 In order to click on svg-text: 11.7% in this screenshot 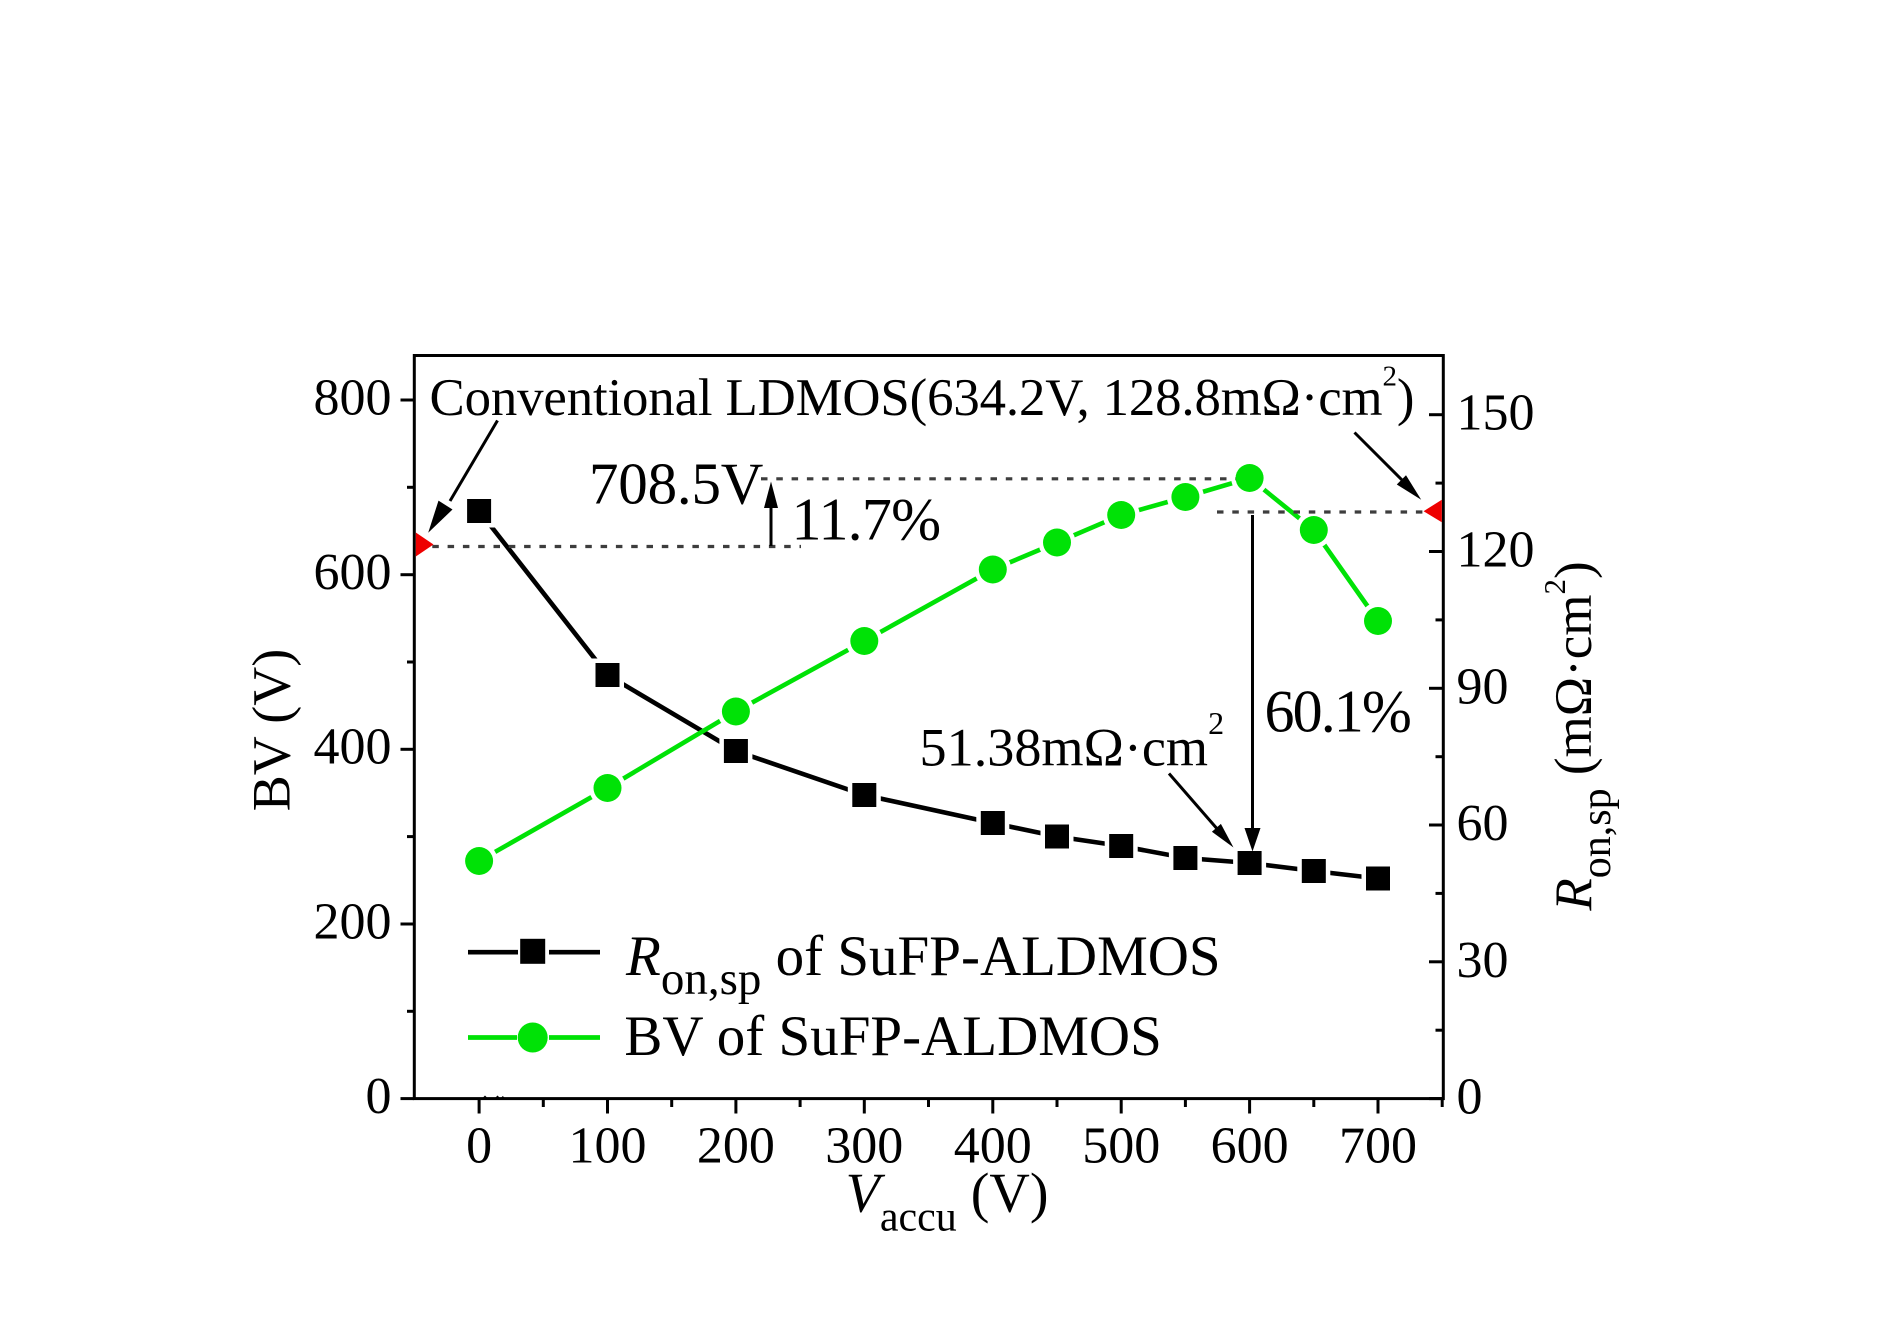, I will do `click(866, 520)`.